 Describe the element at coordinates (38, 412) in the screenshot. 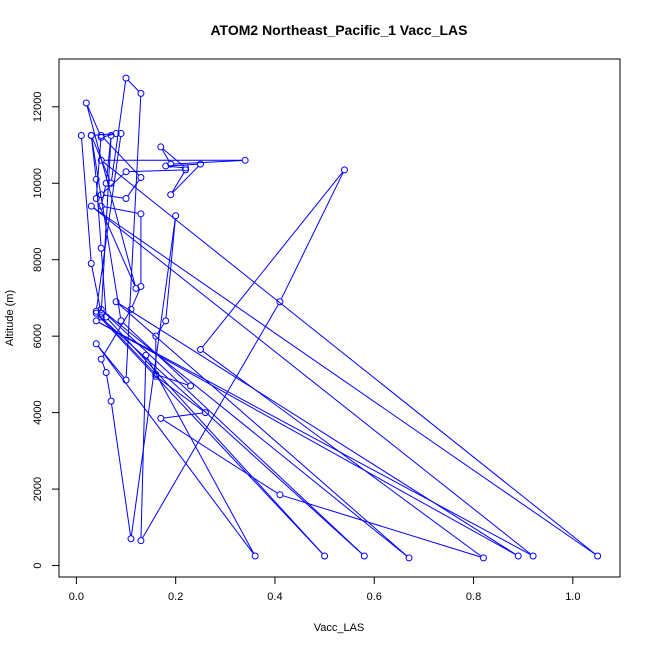

I see `y-tick-label: 4000` at that location.